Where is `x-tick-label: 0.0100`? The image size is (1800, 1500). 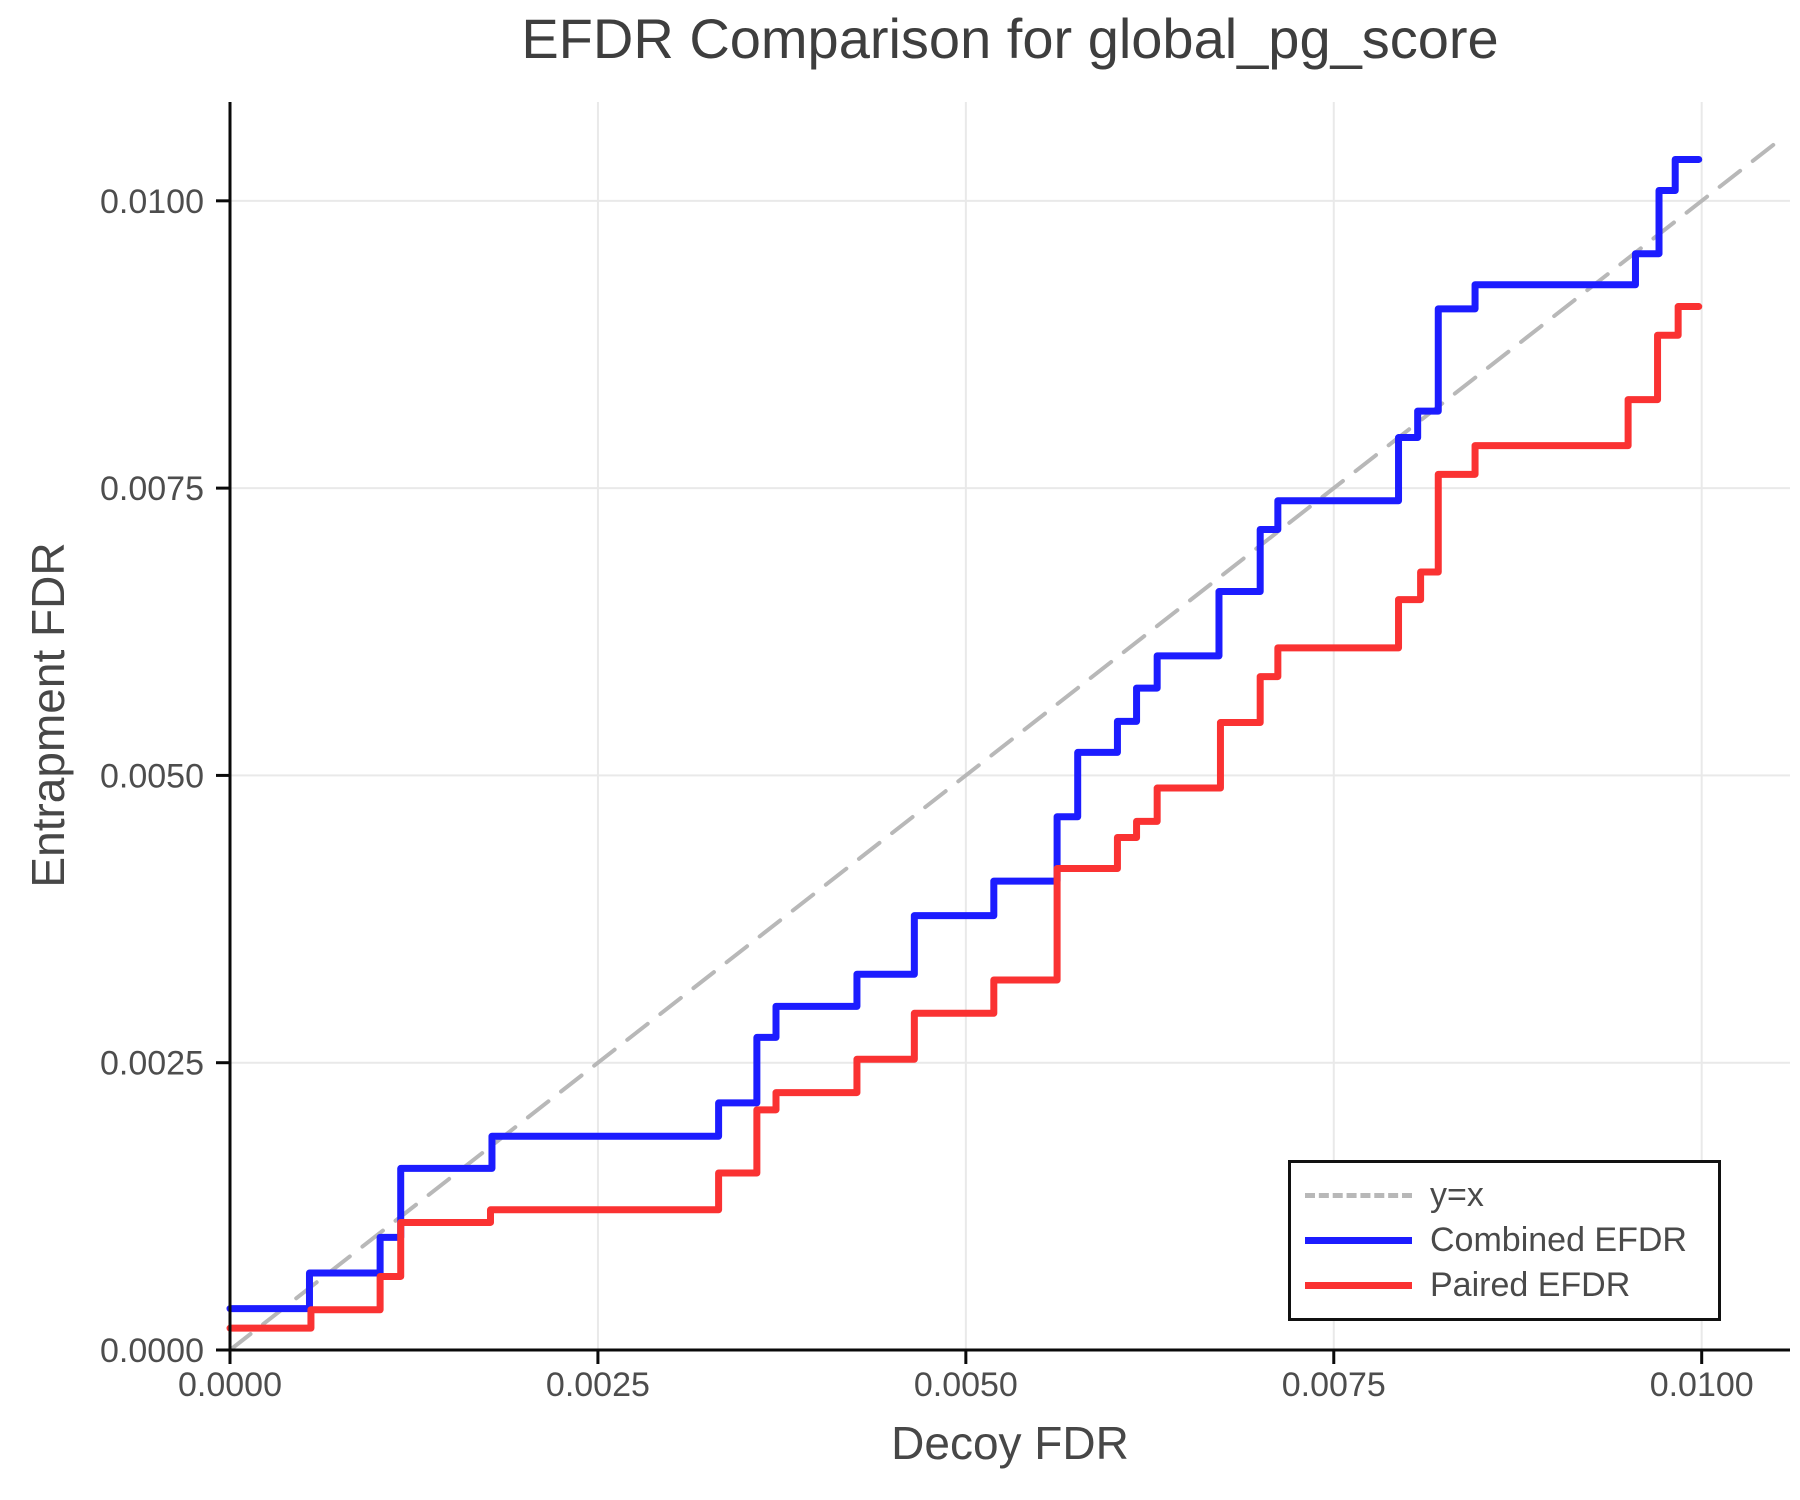 x-tick-label: 0.0100 is located at coordinates (1702, 1385).